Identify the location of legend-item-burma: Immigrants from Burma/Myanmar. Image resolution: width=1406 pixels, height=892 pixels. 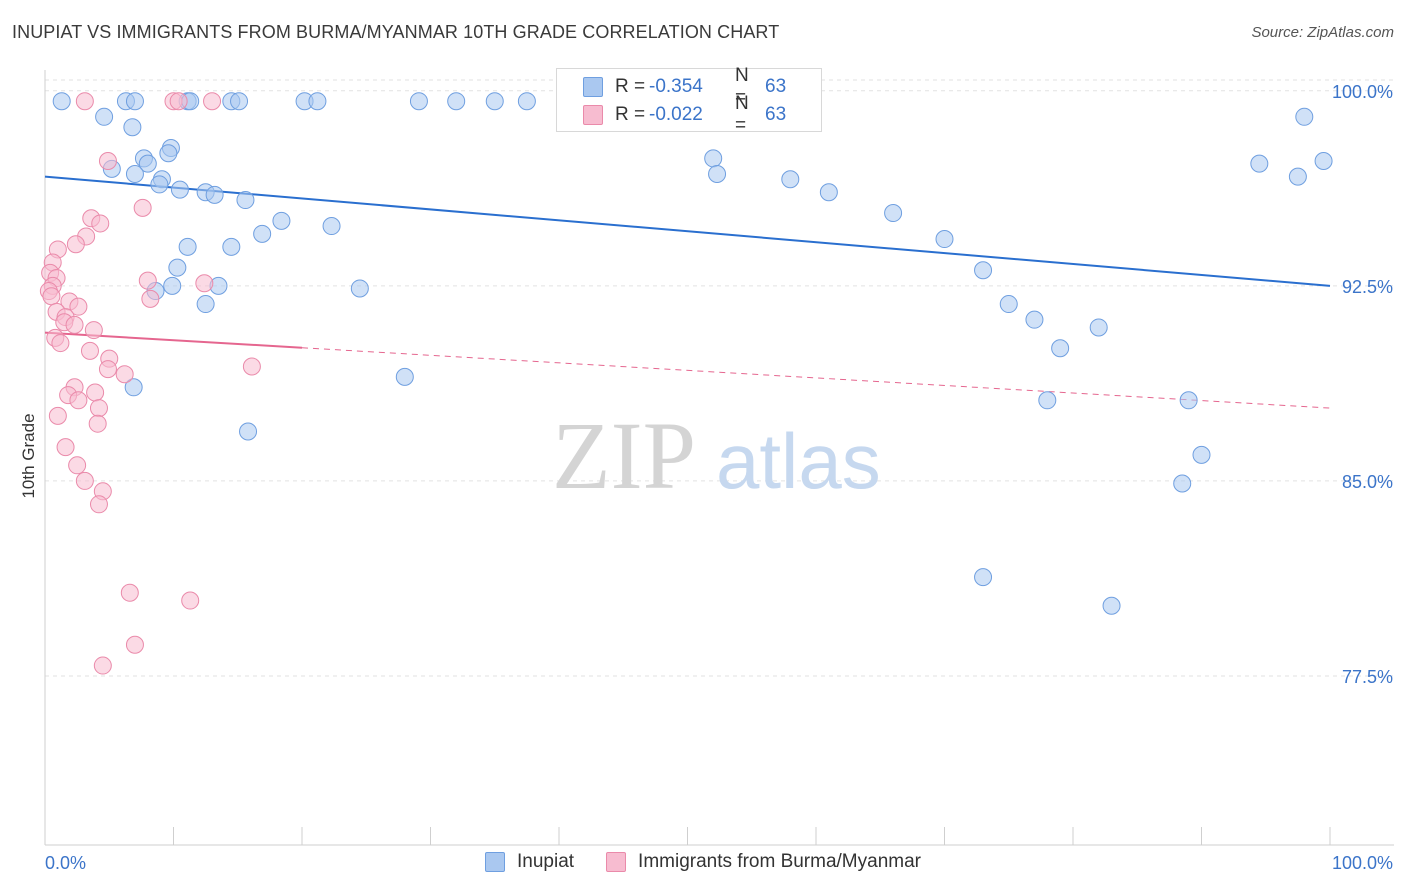
(763, 862).